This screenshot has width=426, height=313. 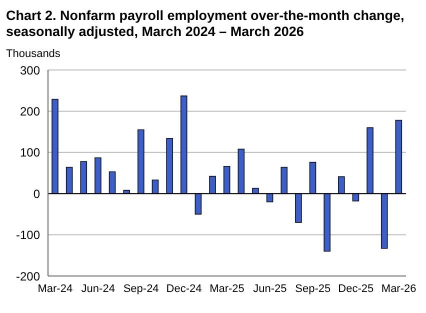 I want to click on x-tick-label: Sep-25, so click(x=313, y=288).